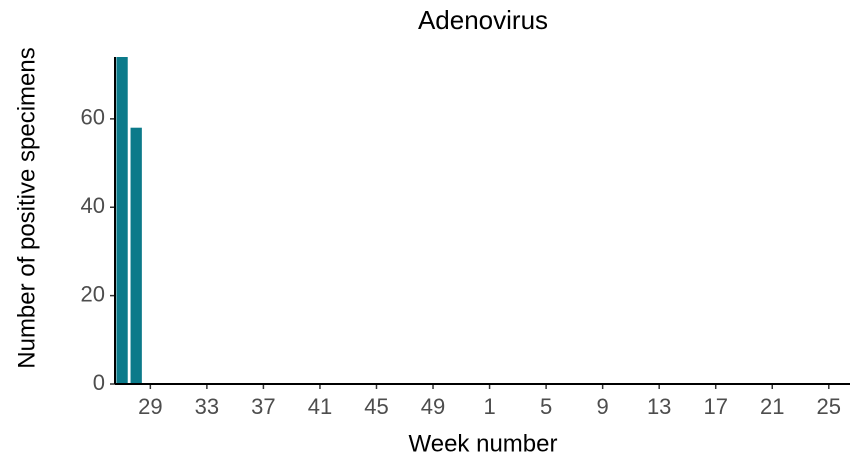  I want to click on x-tick-label: 41, so click(320, 406).